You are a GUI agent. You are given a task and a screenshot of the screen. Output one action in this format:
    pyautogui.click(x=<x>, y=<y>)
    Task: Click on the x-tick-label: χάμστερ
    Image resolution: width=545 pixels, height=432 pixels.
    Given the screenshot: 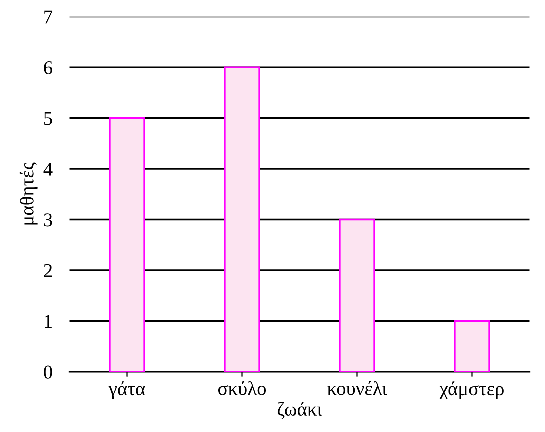 What is the action you would take?
    pyautogui.click(x=472, y=391)
    